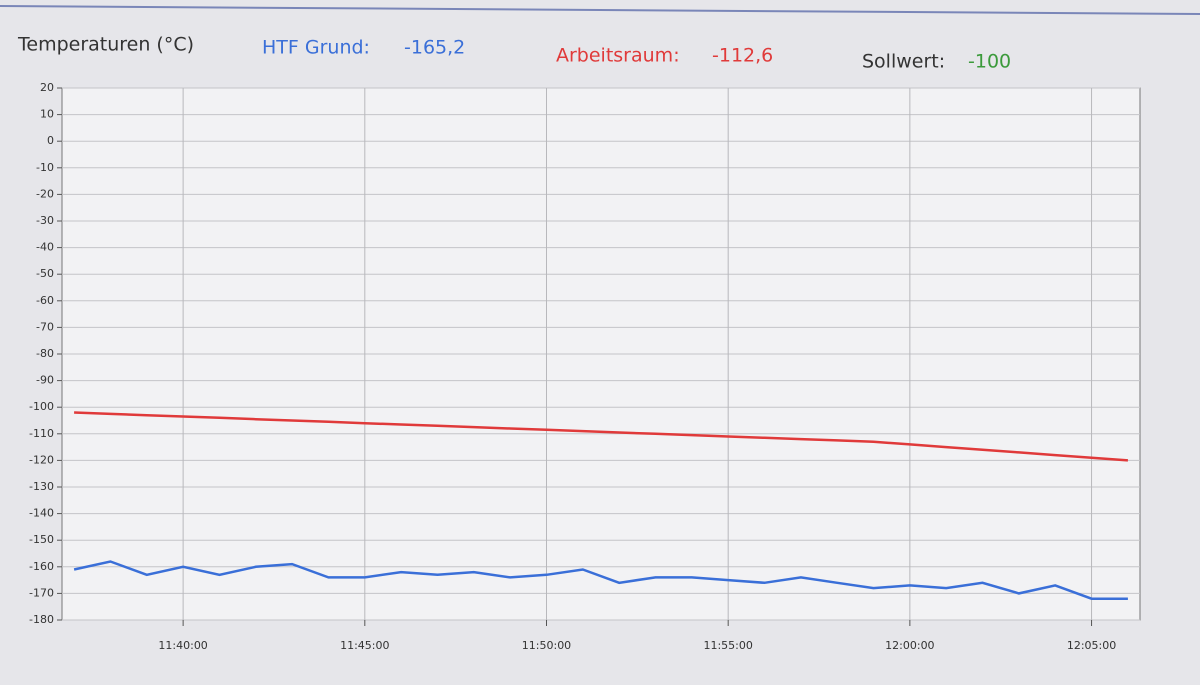  Describe the element at coordinates (47, 87) in the screenshot. I see `y-tick-label: 20` at that location.